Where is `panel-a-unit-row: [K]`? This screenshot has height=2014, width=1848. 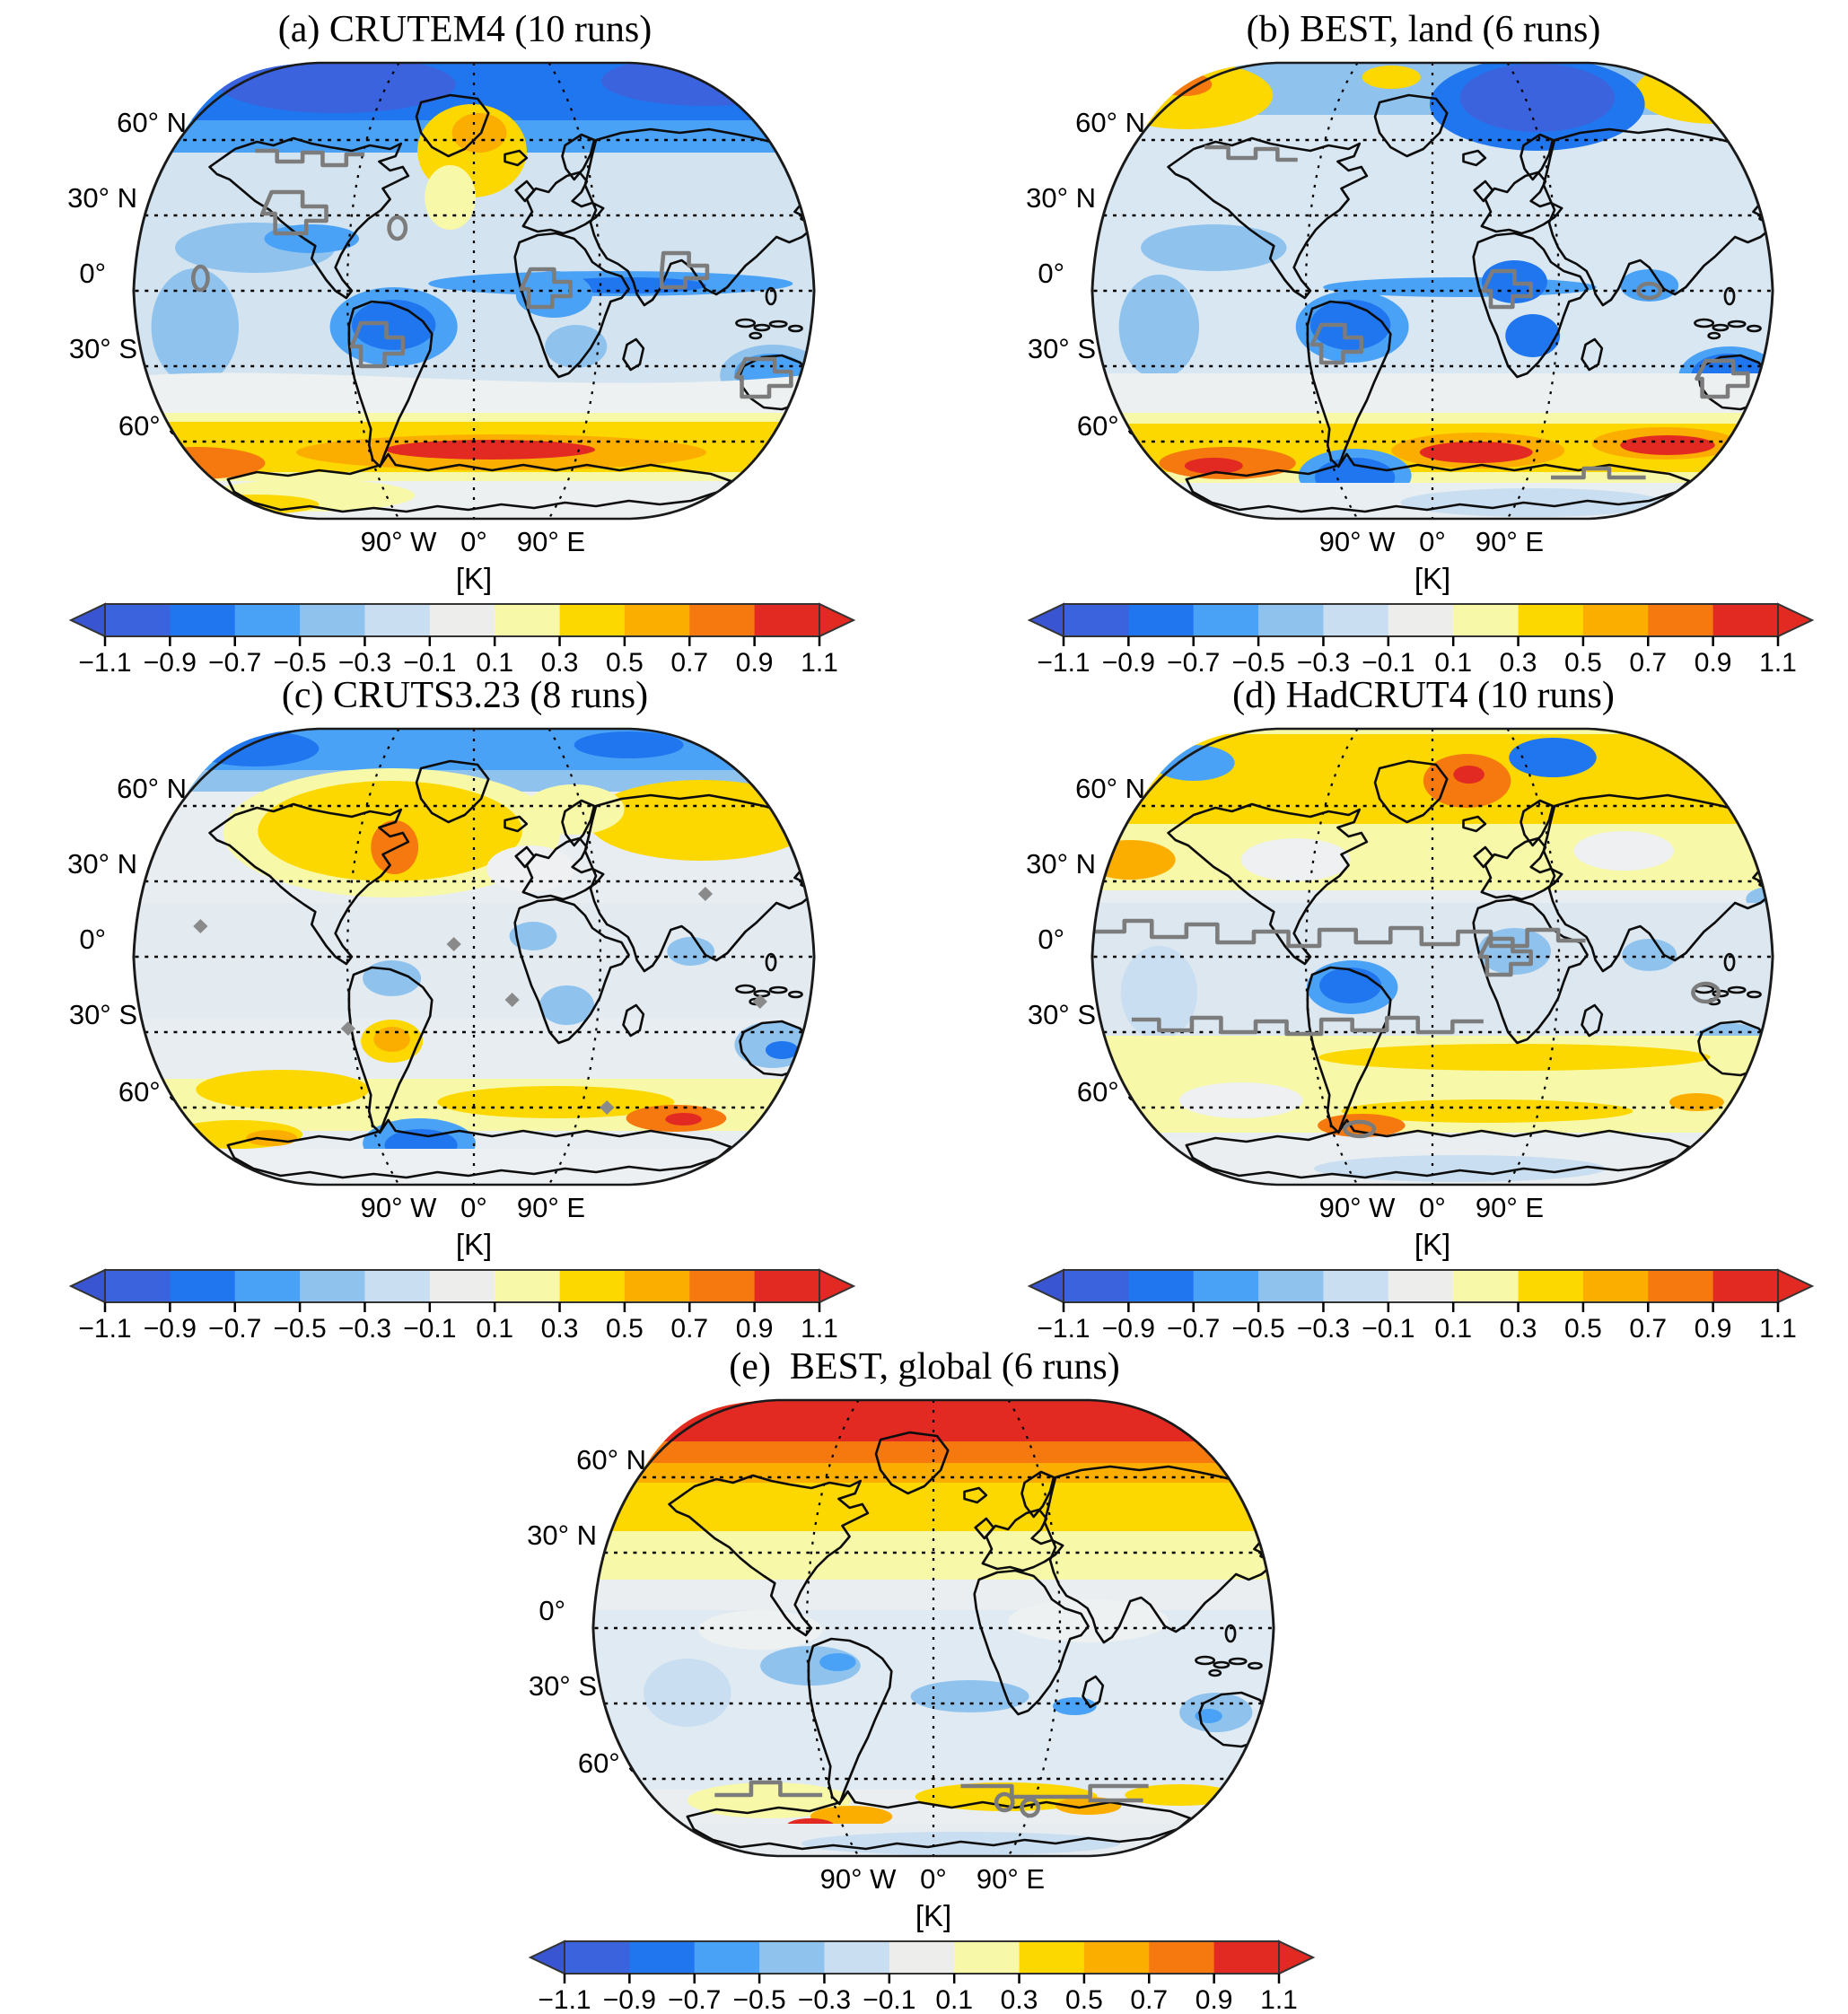
panel-a-unit-row: [K] is located at coordinates (465, 581).